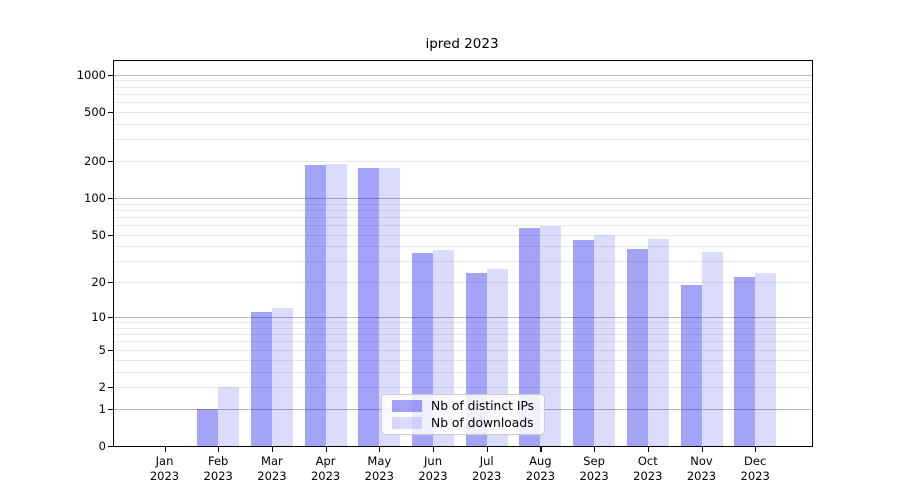 The image size is (900, 500). I want to click on x-tick-label: Aug 2023, so click(540, 468).